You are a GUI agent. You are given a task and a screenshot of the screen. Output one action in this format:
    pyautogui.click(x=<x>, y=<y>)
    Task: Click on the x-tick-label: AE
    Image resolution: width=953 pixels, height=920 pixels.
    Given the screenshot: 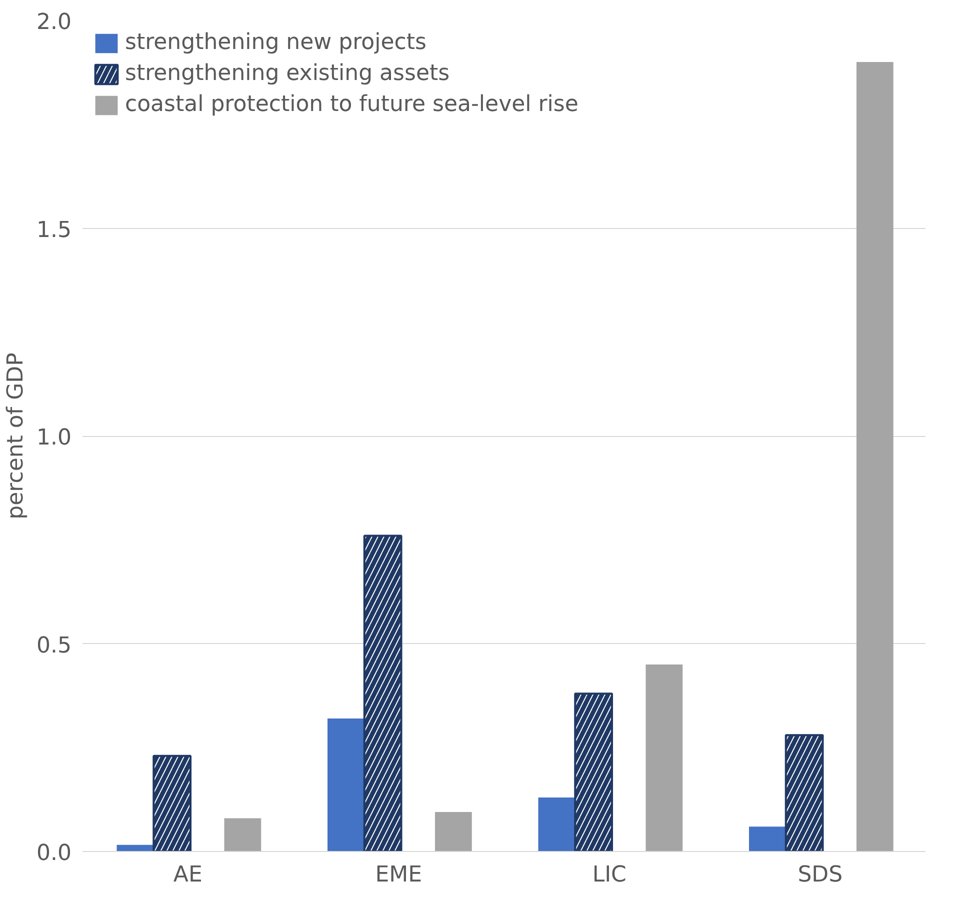 What is the action you would take?
    pyautogui.click(x=187, y=875)
    